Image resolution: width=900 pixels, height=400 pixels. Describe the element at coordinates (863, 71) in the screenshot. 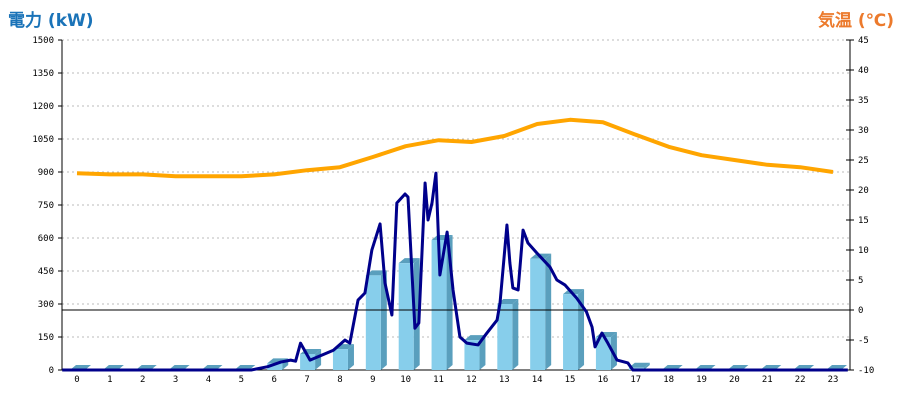

I see `right-tick-label: 40` at that location.